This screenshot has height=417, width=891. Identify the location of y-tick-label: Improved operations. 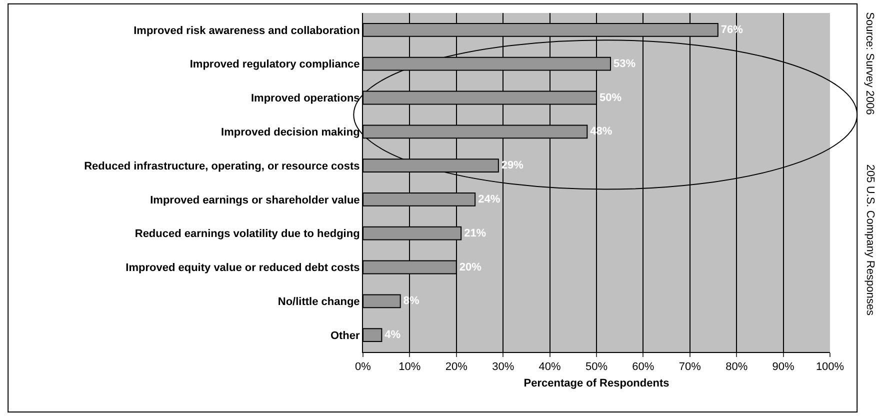
(305, 98).